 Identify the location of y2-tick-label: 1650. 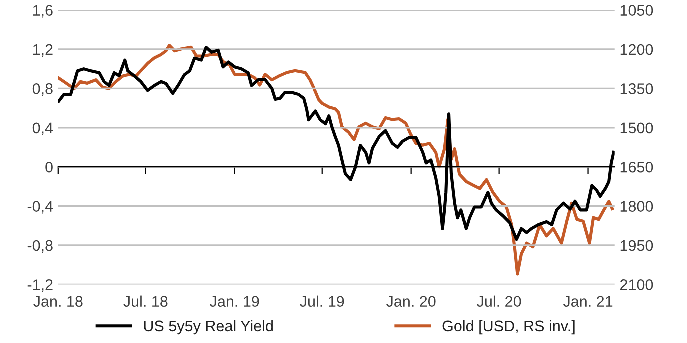
(637, 167).